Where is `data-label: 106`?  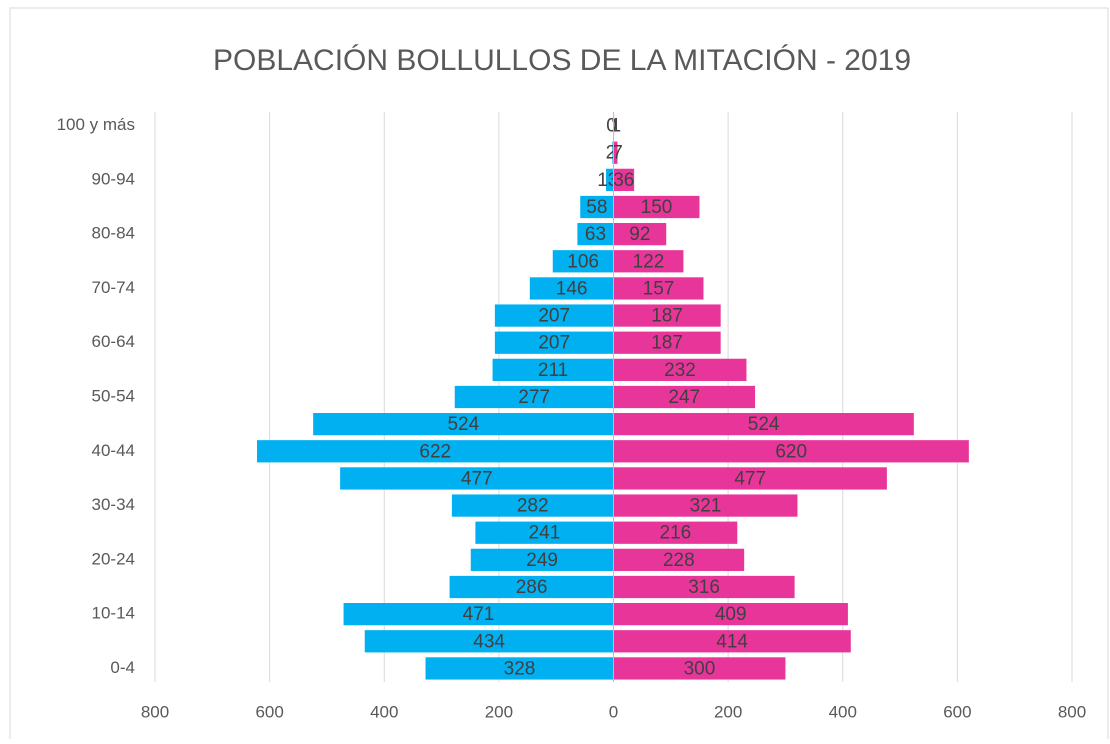 data-label: 106 is located at coordinates (583, 261).